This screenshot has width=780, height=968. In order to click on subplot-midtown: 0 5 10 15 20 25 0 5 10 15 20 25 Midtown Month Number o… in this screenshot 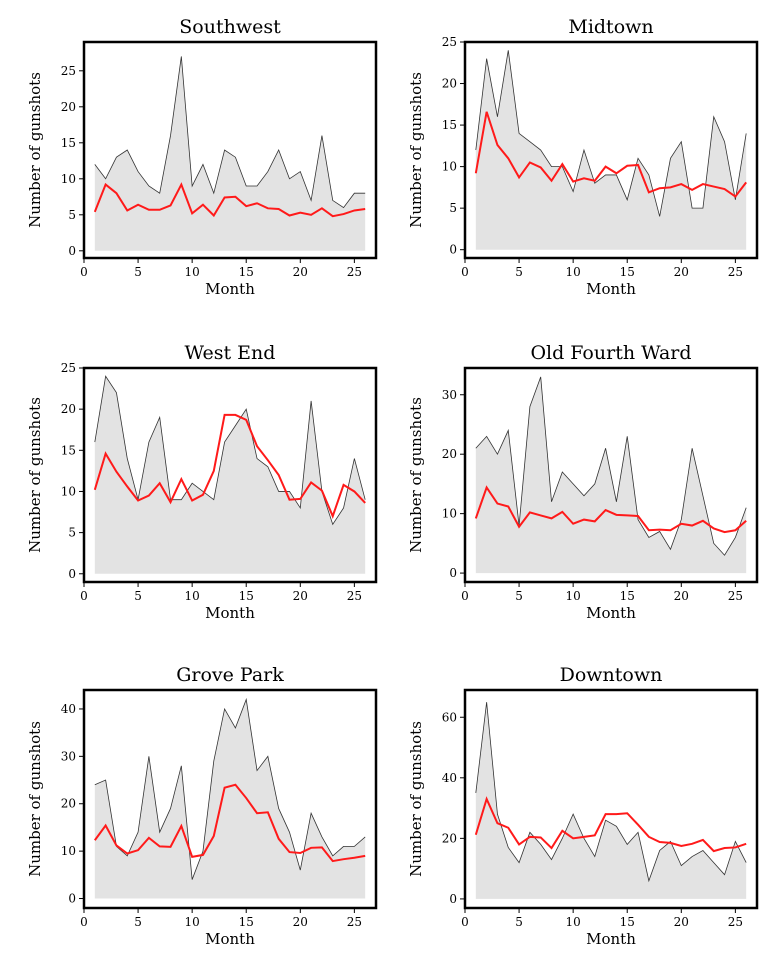, I will do `click(583, 157)`.